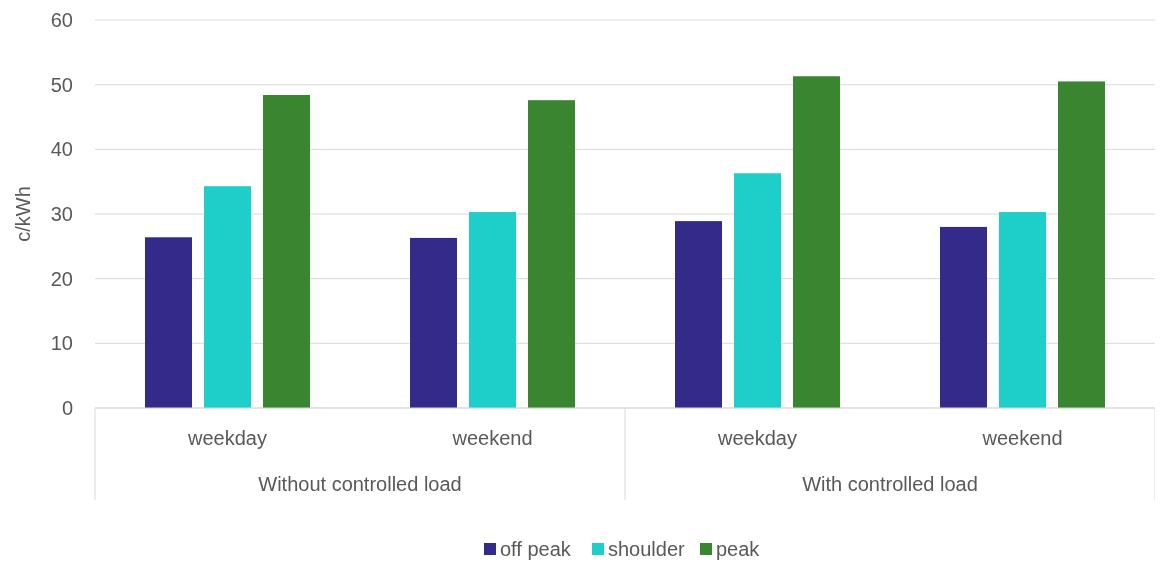 This screenshot has height=570, width=1163. I want to click on text: With controlled load, so click(890, 484).